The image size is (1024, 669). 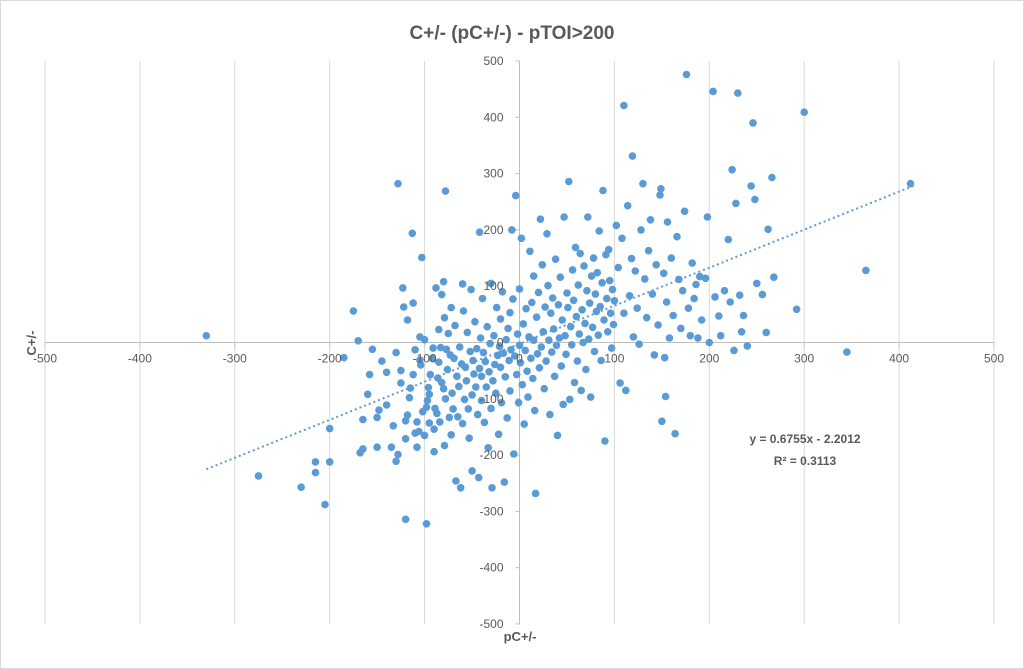 What do you see at coordinates (425, 359) in the screenshot?
I see `x-tick-label: -100` at bounding box center [425, 359].